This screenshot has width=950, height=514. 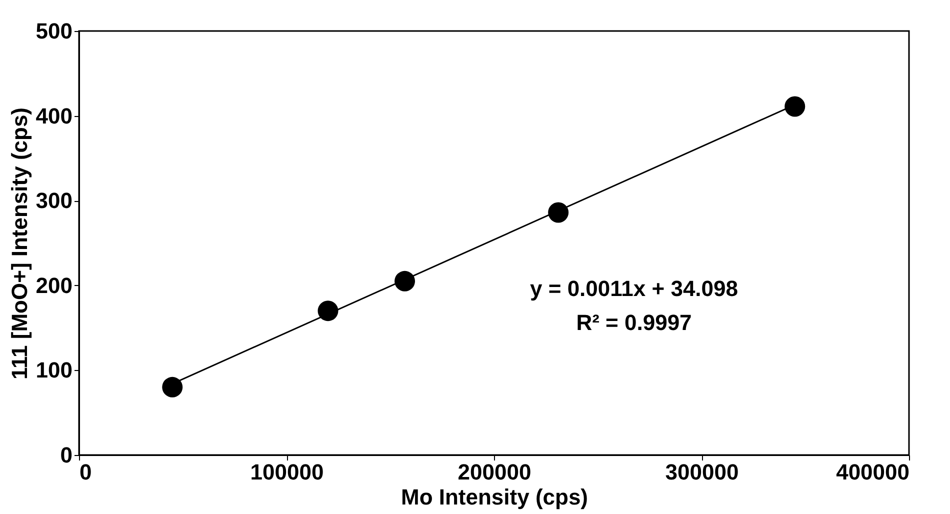 What do you see at coordinates (702, 472) in the screenshot?
I see `x-tick-label: 300000` at bounding box center [702, 472].